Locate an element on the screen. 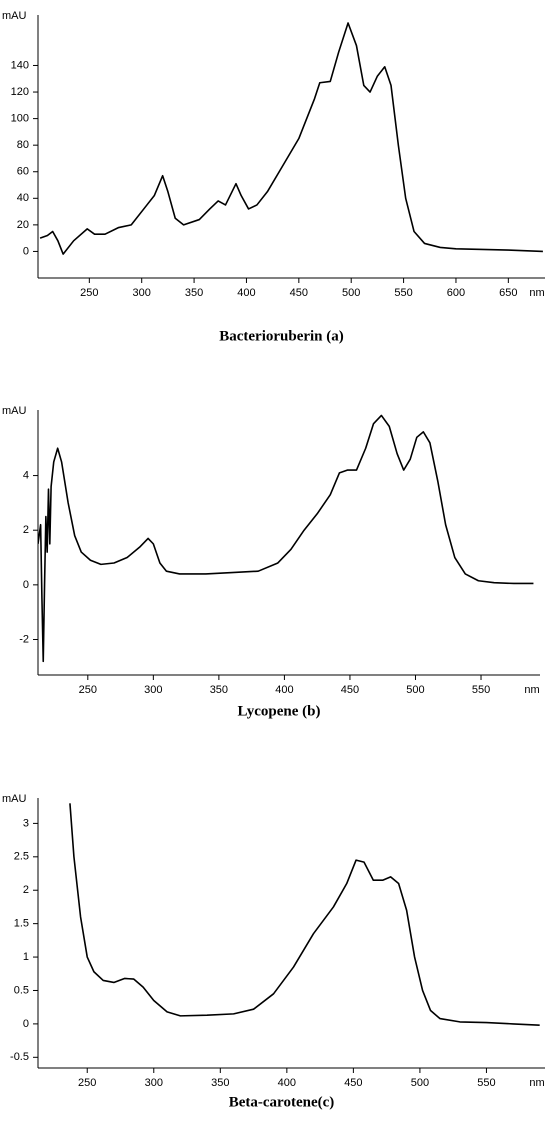 This screenshot has height=1122, width=550. y-tick-label: 40 is located at coordinates (23, 198).